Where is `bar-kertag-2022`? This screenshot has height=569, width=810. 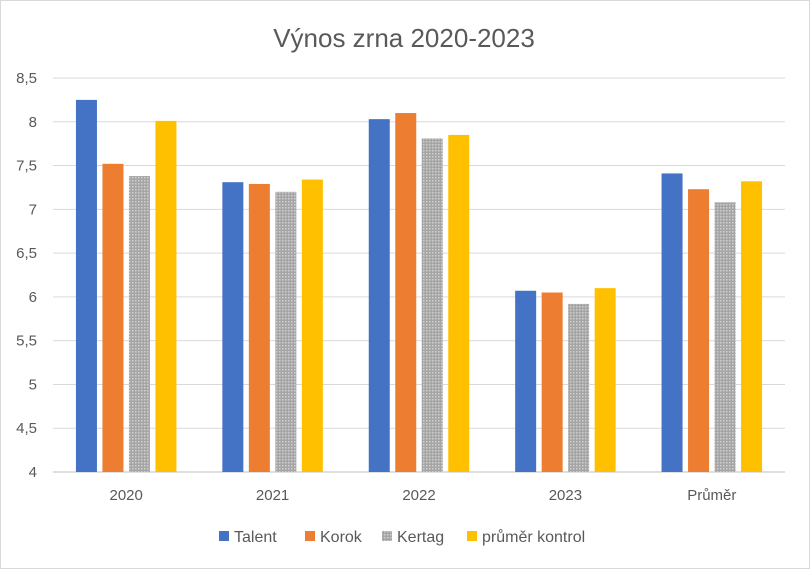
bar-kertag-2022 is located at coordinates (432, 305).